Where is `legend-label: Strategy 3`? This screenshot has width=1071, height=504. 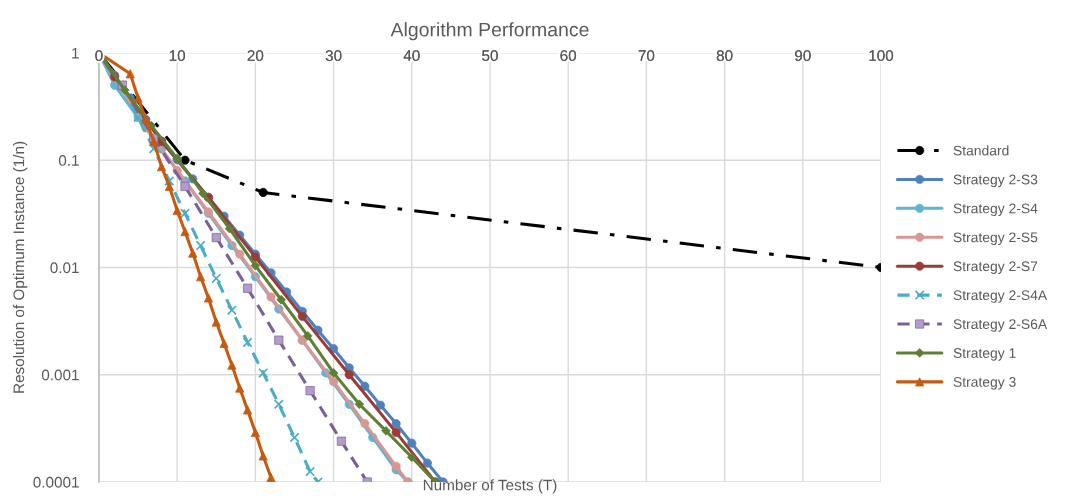 legend-label: Strategy 3 is located at coordinates (984, 383).